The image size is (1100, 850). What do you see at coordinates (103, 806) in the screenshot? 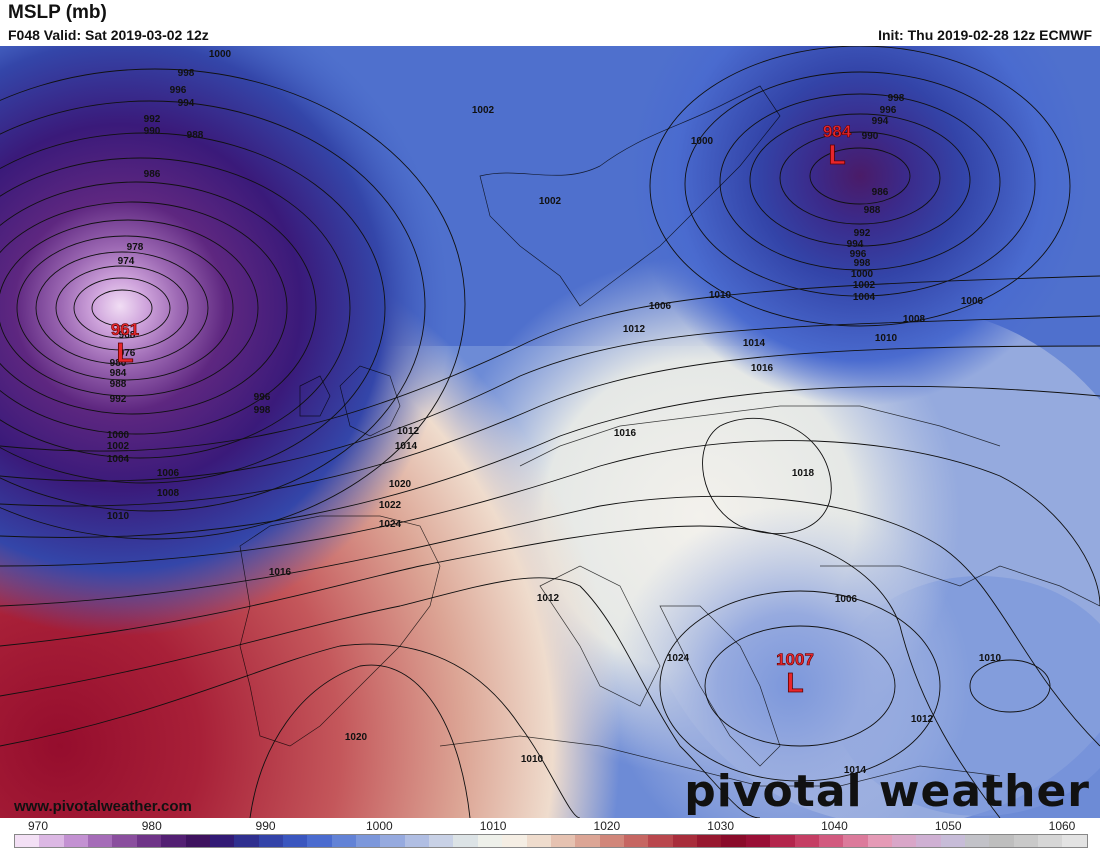
I see `website-url: www.pivotalweather.com` at bounding box center [103, 806].